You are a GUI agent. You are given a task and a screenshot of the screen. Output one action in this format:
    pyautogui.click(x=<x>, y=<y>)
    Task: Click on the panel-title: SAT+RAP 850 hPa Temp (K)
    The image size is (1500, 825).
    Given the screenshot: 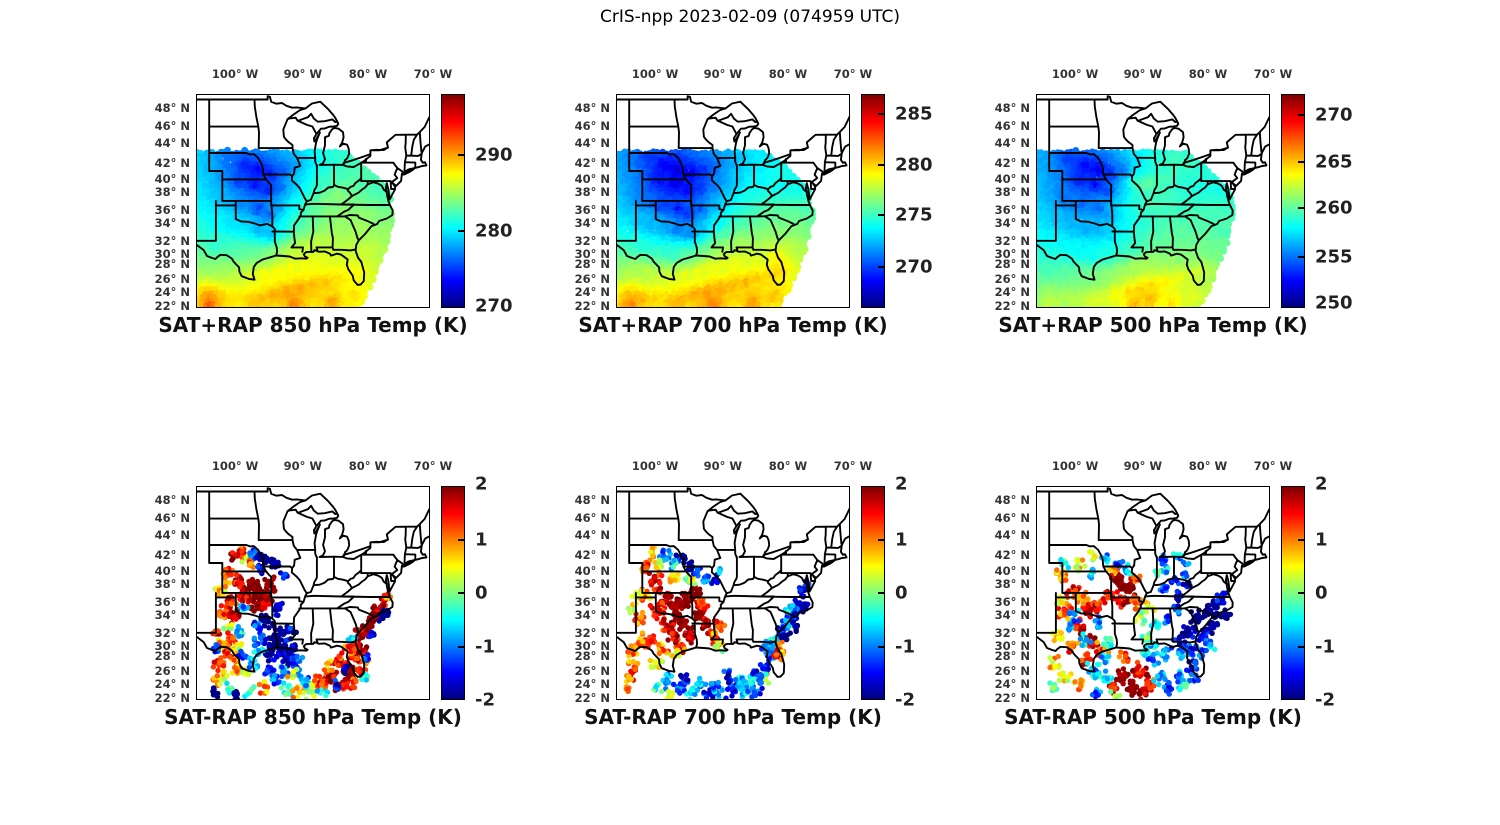 What is the action you would take?
    pyautogui.click(x=313, y=325)
    